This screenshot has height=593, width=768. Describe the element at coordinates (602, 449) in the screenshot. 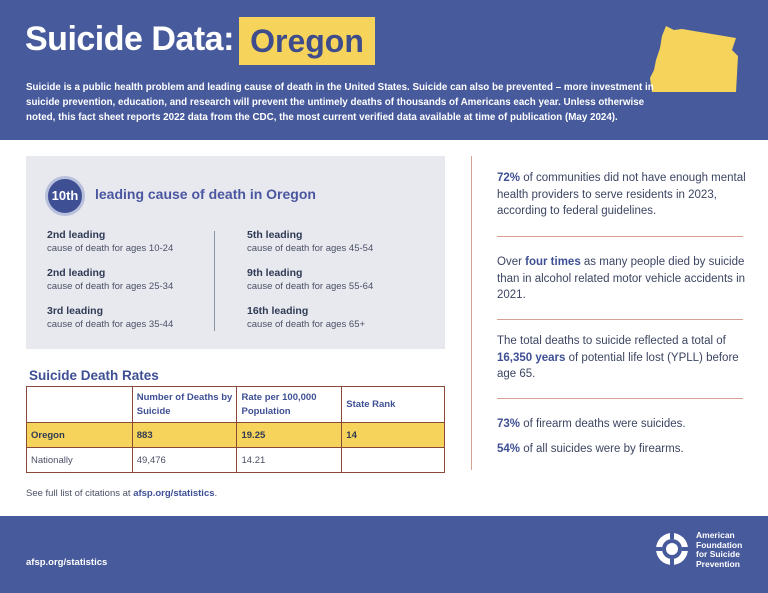

I see `stat-text: of all suicides were by firearms.` at that location.